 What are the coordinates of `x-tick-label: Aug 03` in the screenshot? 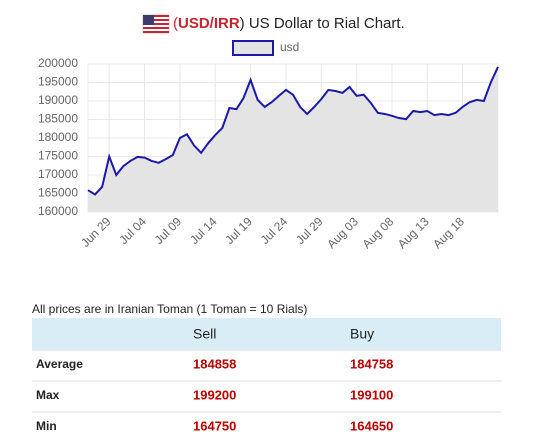 It's located at (342, 232).